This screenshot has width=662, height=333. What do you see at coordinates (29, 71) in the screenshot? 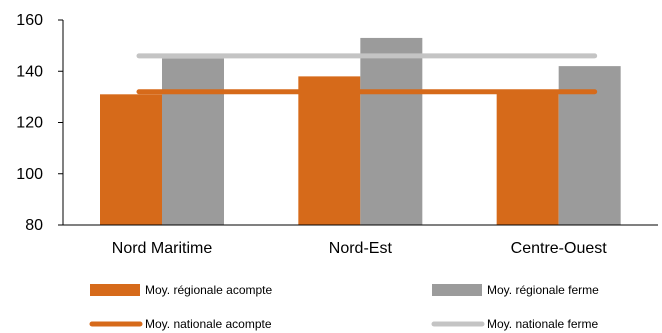
I see `y-tick-label: 140` at bounding box center [29, 71].